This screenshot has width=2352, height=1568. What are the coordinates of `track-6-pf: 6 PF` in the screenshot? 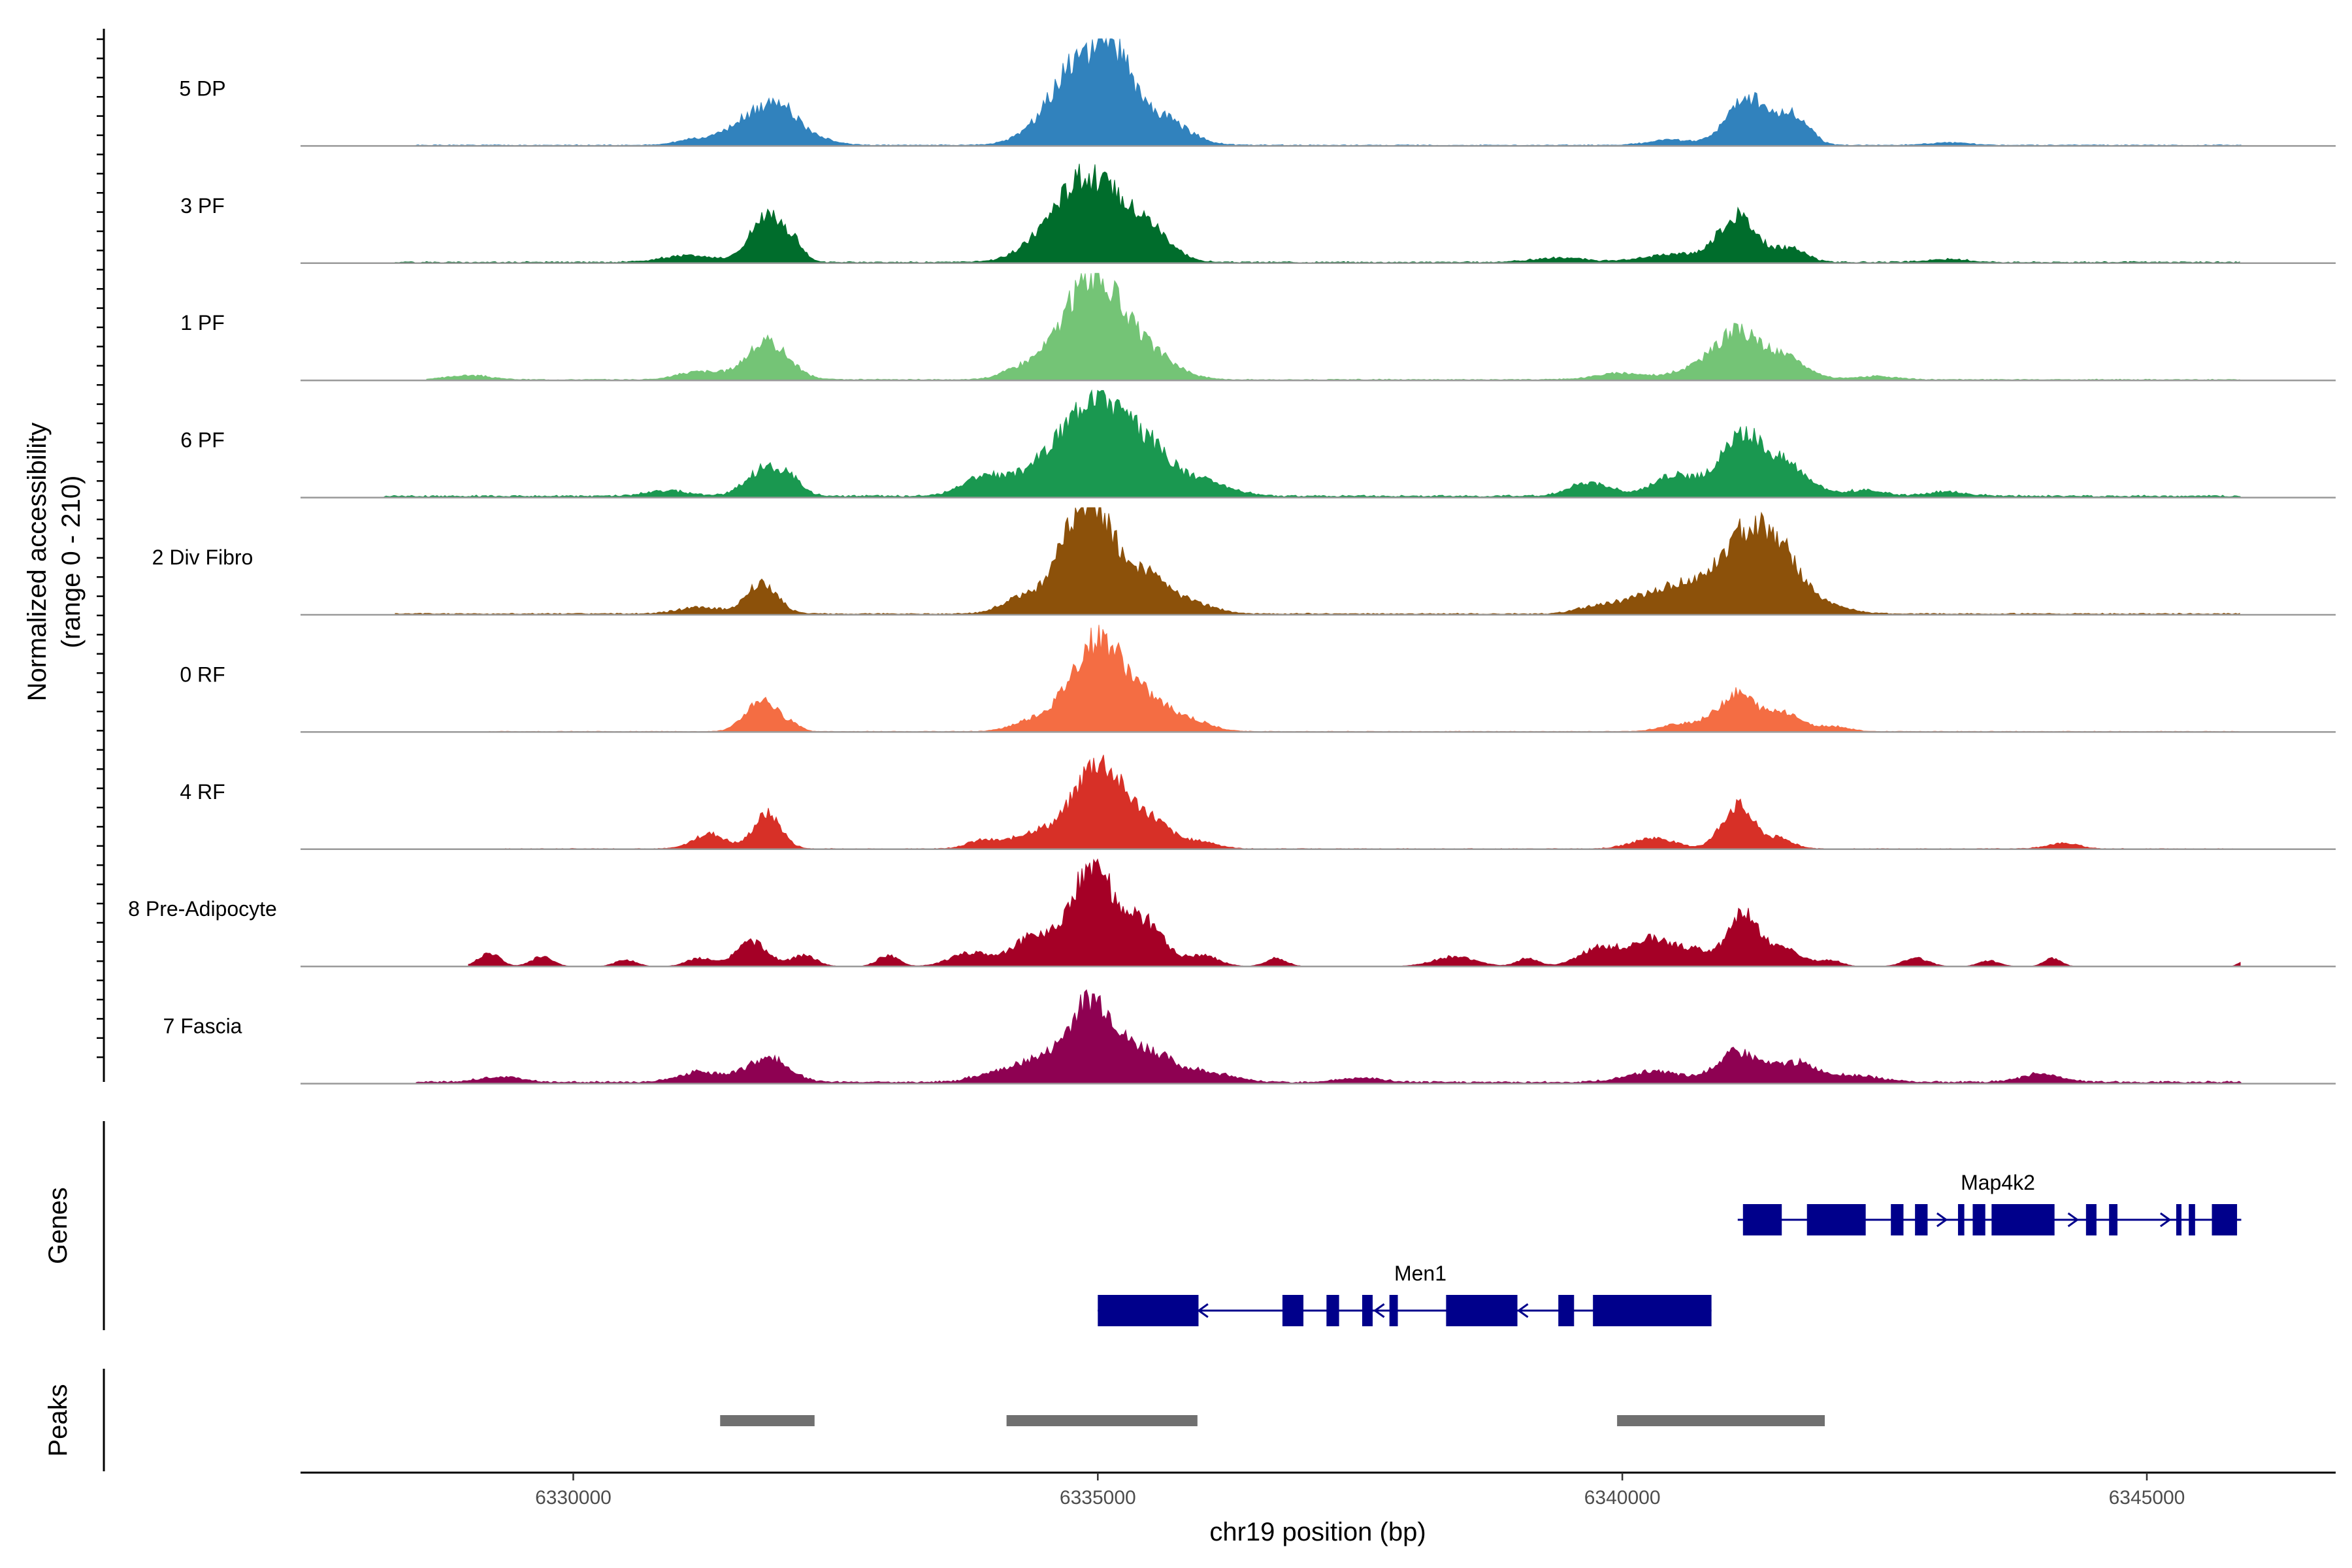 It's located at (1258, 443).